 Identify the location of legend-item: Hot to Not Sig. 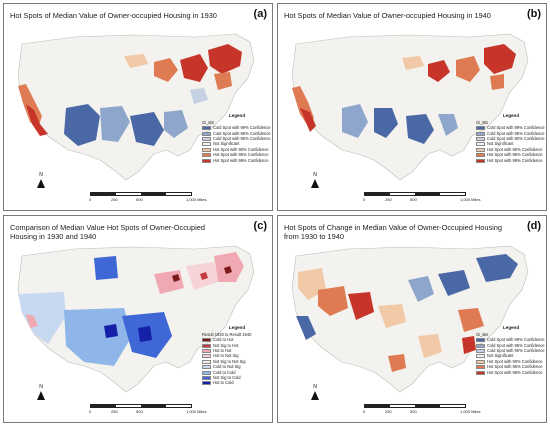
(237, 356).